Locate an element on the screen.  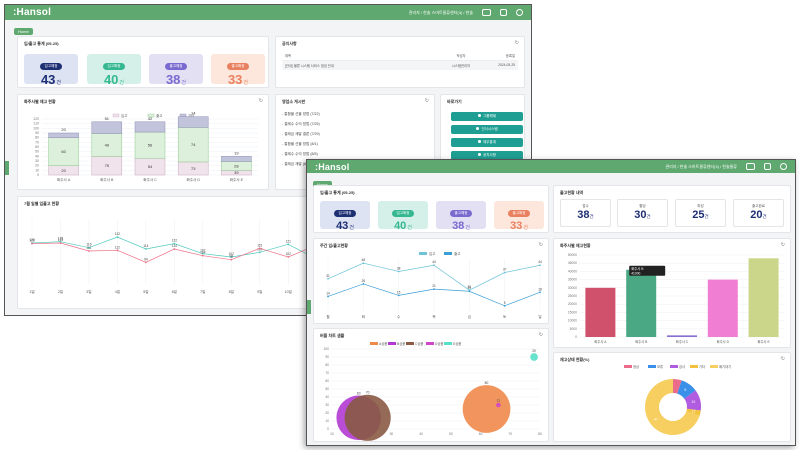
data-label: 37 is located at coordinates (505, 270).